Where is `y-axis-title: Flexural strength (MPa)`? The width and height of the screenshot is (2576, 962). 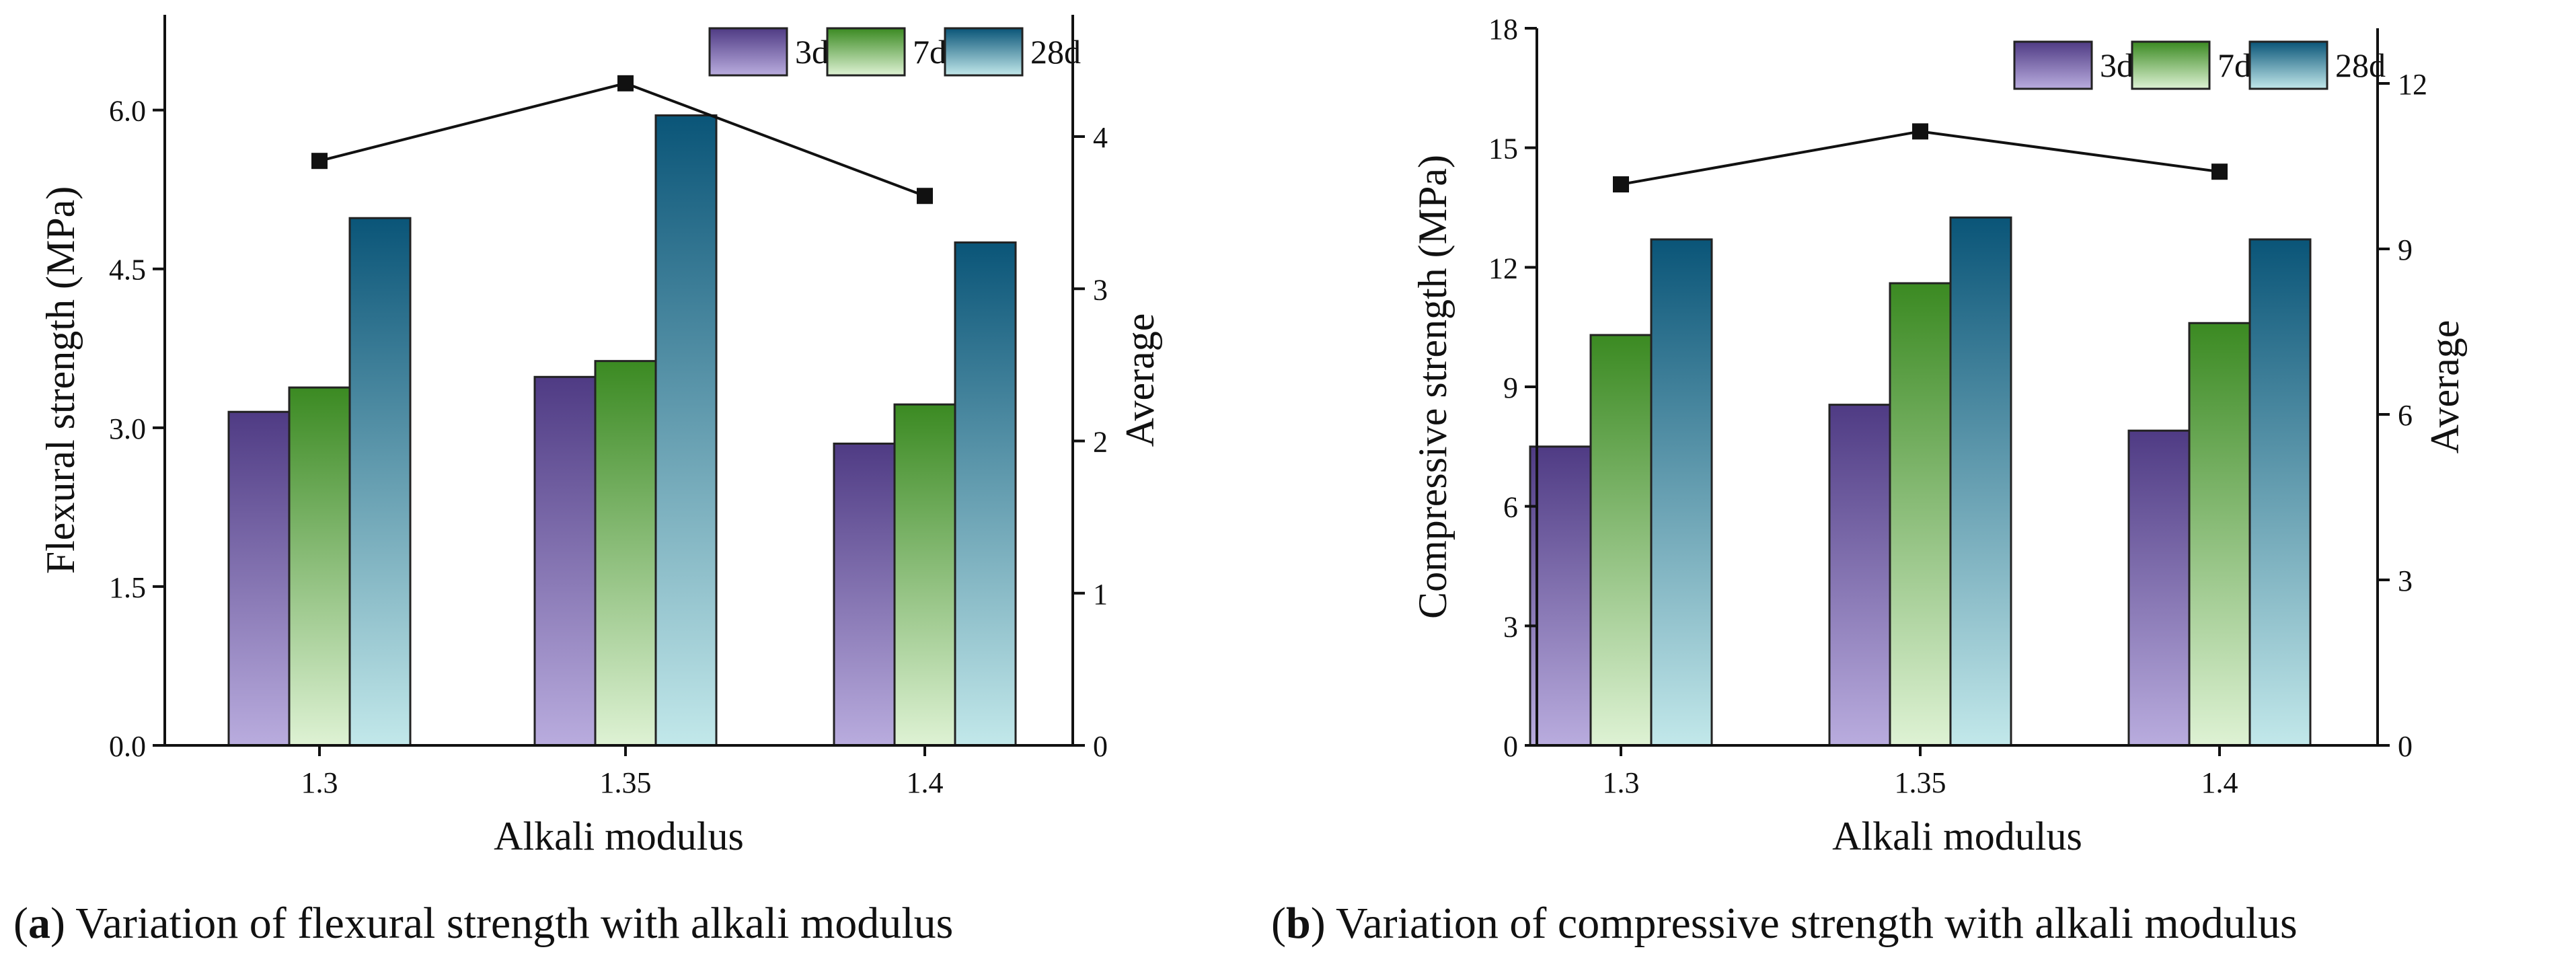 y-axis-title: Flexural strength (MPa) is located at coordinates (60, 380).